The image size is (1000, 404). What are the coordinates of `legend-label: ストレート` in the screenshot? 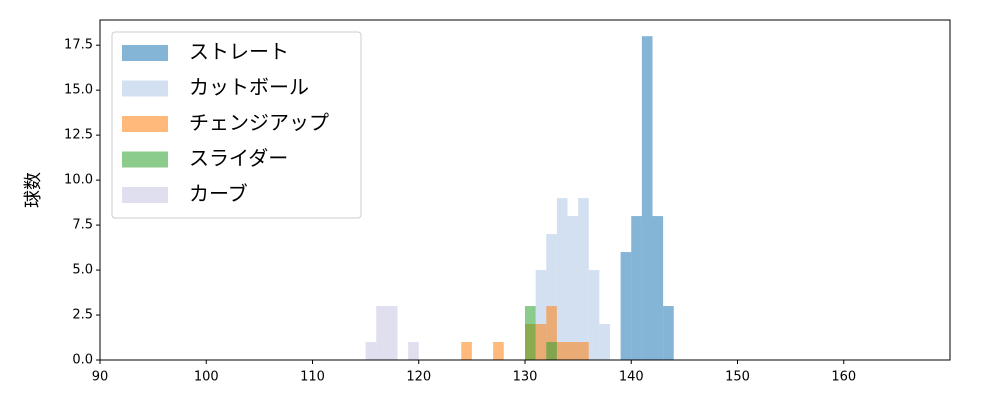 It's located at (239, 52).